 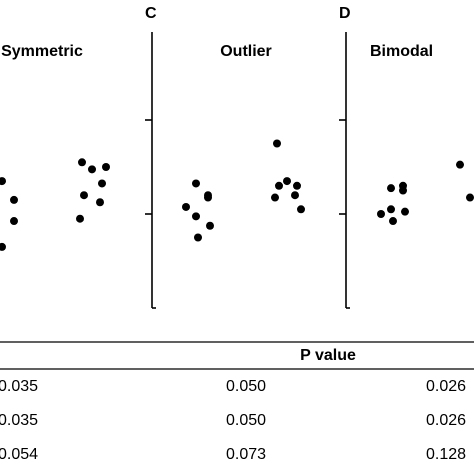 I want to click on panel-title-symmetric: Symmetric, so click(x=42, y=51).